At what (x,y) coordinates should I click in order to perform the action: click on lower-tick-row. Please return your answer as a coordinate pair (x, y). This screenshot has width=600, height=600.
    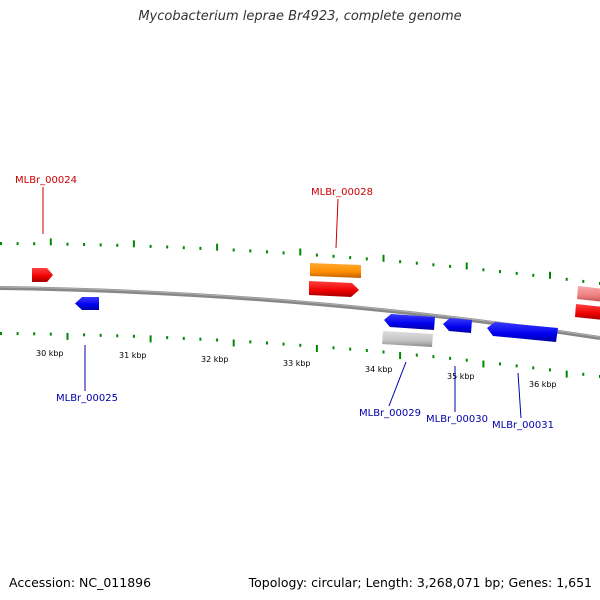
    Looking at the image, I should click on (300, 355).